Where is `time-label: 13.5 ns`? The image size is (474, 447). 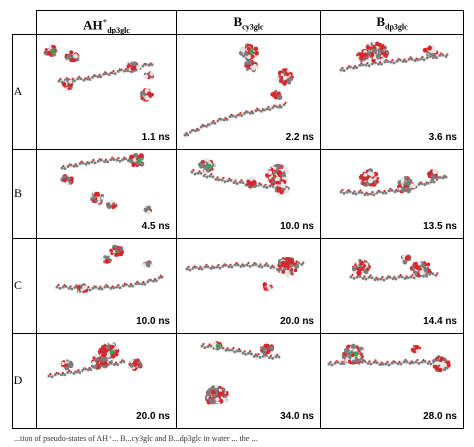 time-label: 13.5 ns is located at coordinates (440, 226).